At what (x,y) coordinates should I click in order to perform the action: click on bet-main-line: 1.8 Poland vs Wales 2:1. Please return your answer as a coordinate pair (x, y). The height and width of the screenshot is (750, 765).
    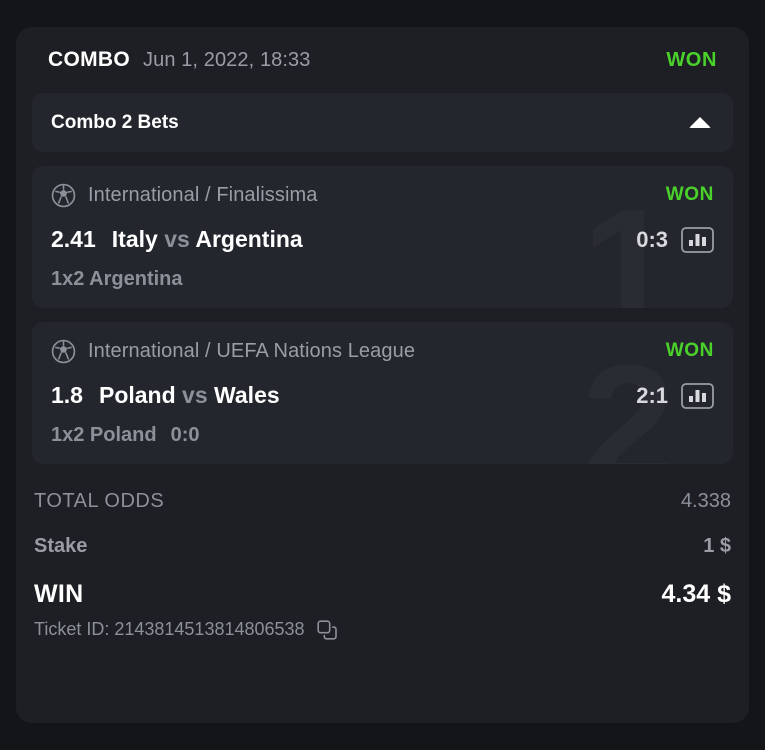
    Looking at the image, I should click on (382, 395).